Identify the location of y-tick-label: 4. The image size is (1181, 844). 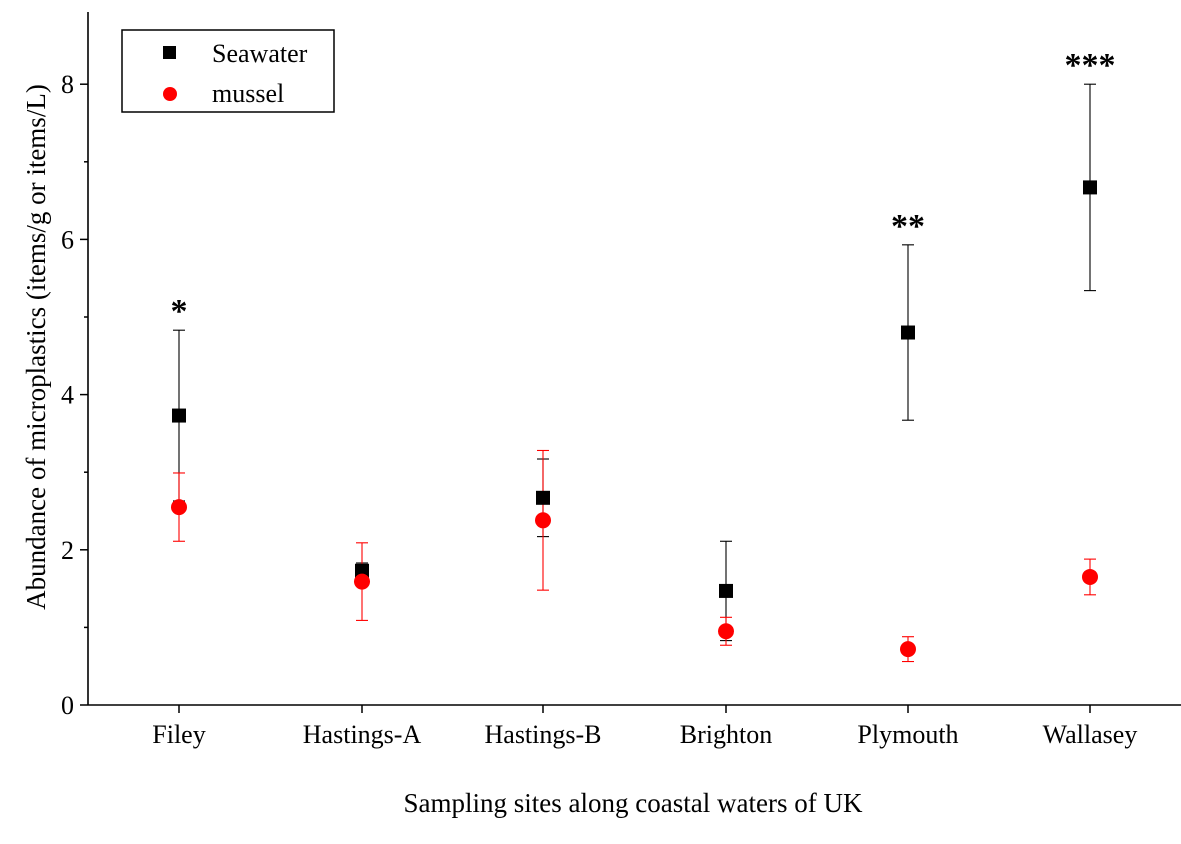
(67, 395).